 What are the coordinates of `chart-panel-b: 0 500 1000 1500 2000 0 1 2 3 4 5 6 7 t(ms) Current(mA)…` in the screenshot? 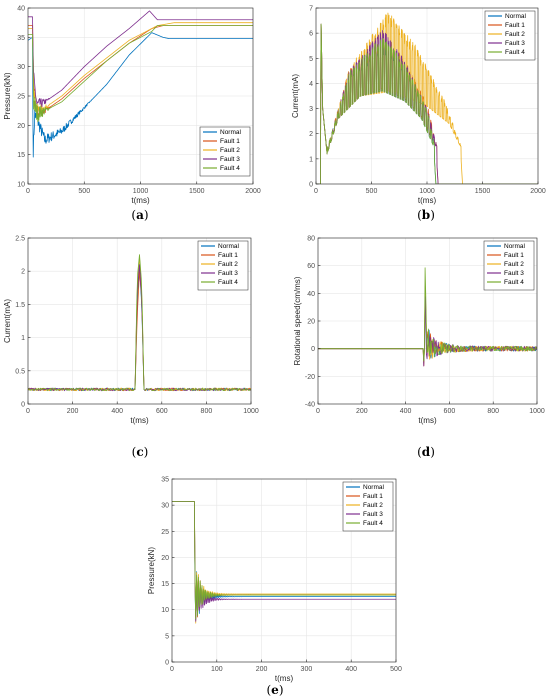 It's located at (418, 114).